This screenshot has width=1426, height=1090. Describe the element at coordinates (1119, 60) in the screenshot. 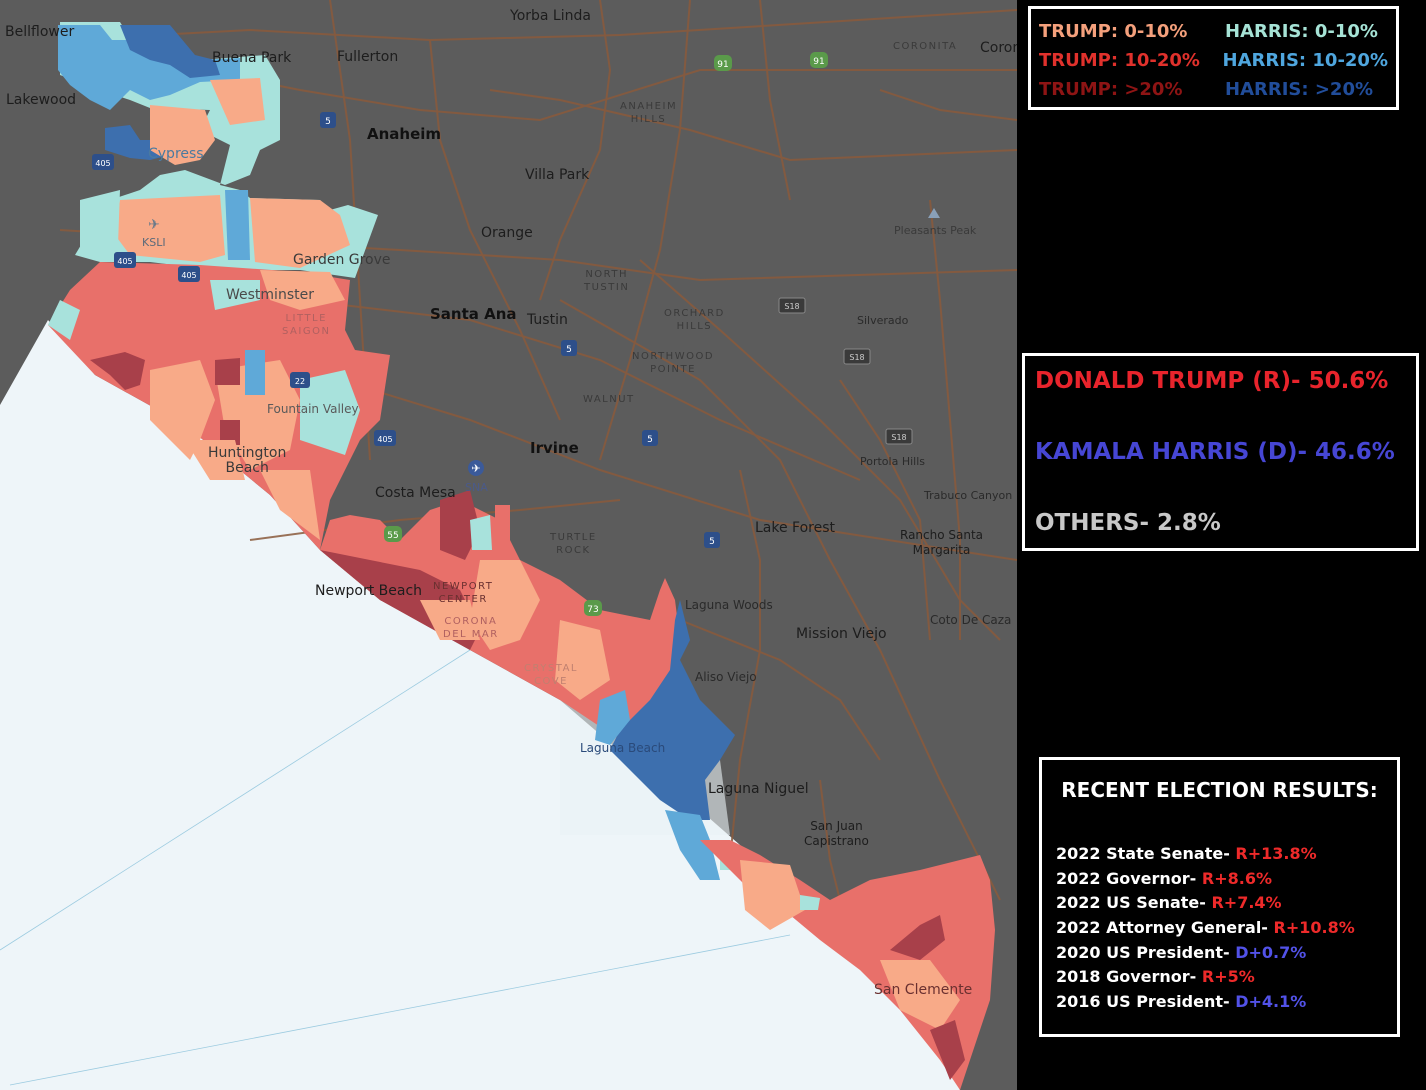

I see `legend-trump-10-20: TRUMP: 10-20%` at that location.